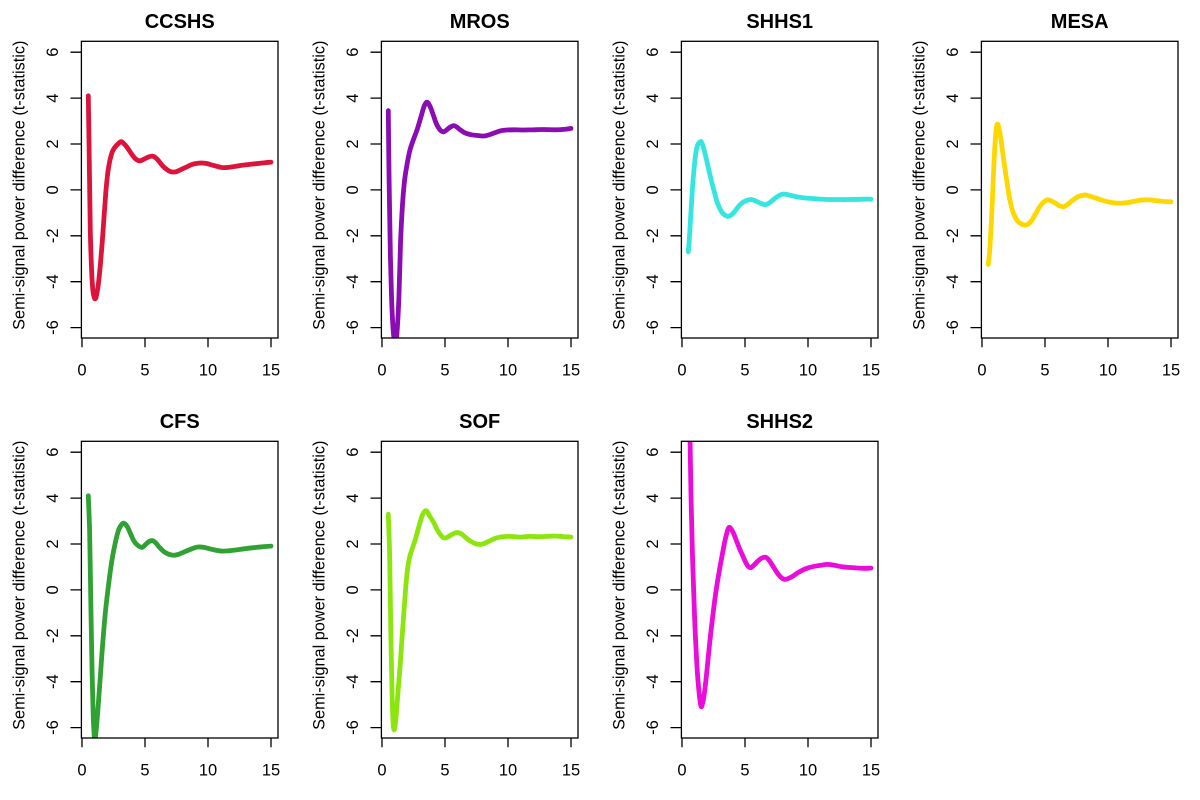 The image size is (1200, 800). What do you see at coordinates (1080, 22) in the screenshot?
I see `svg-text: MESA` at bounding box center [1080, 22].